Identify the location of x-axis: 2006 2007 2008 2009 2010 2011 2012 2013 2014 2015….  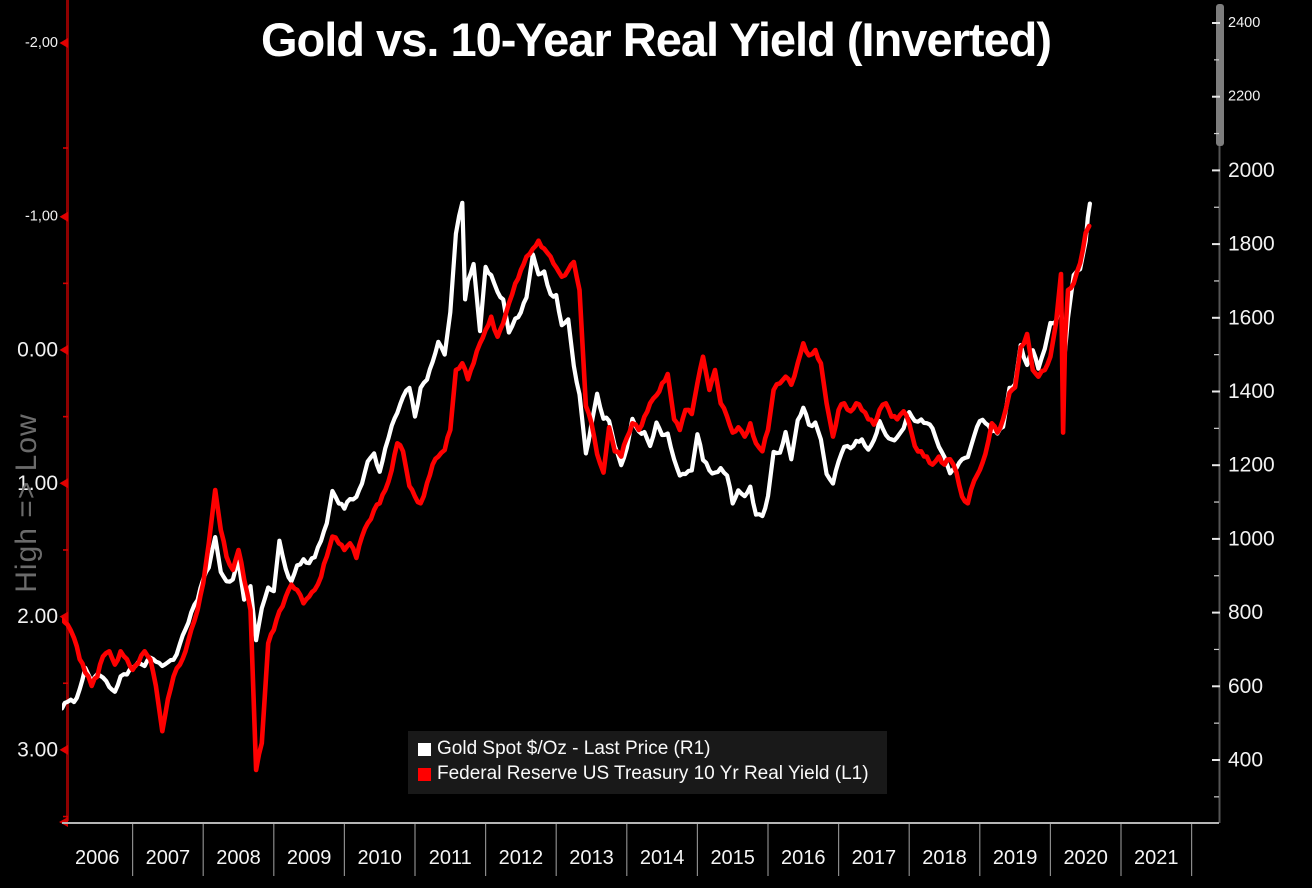
(640, 849).